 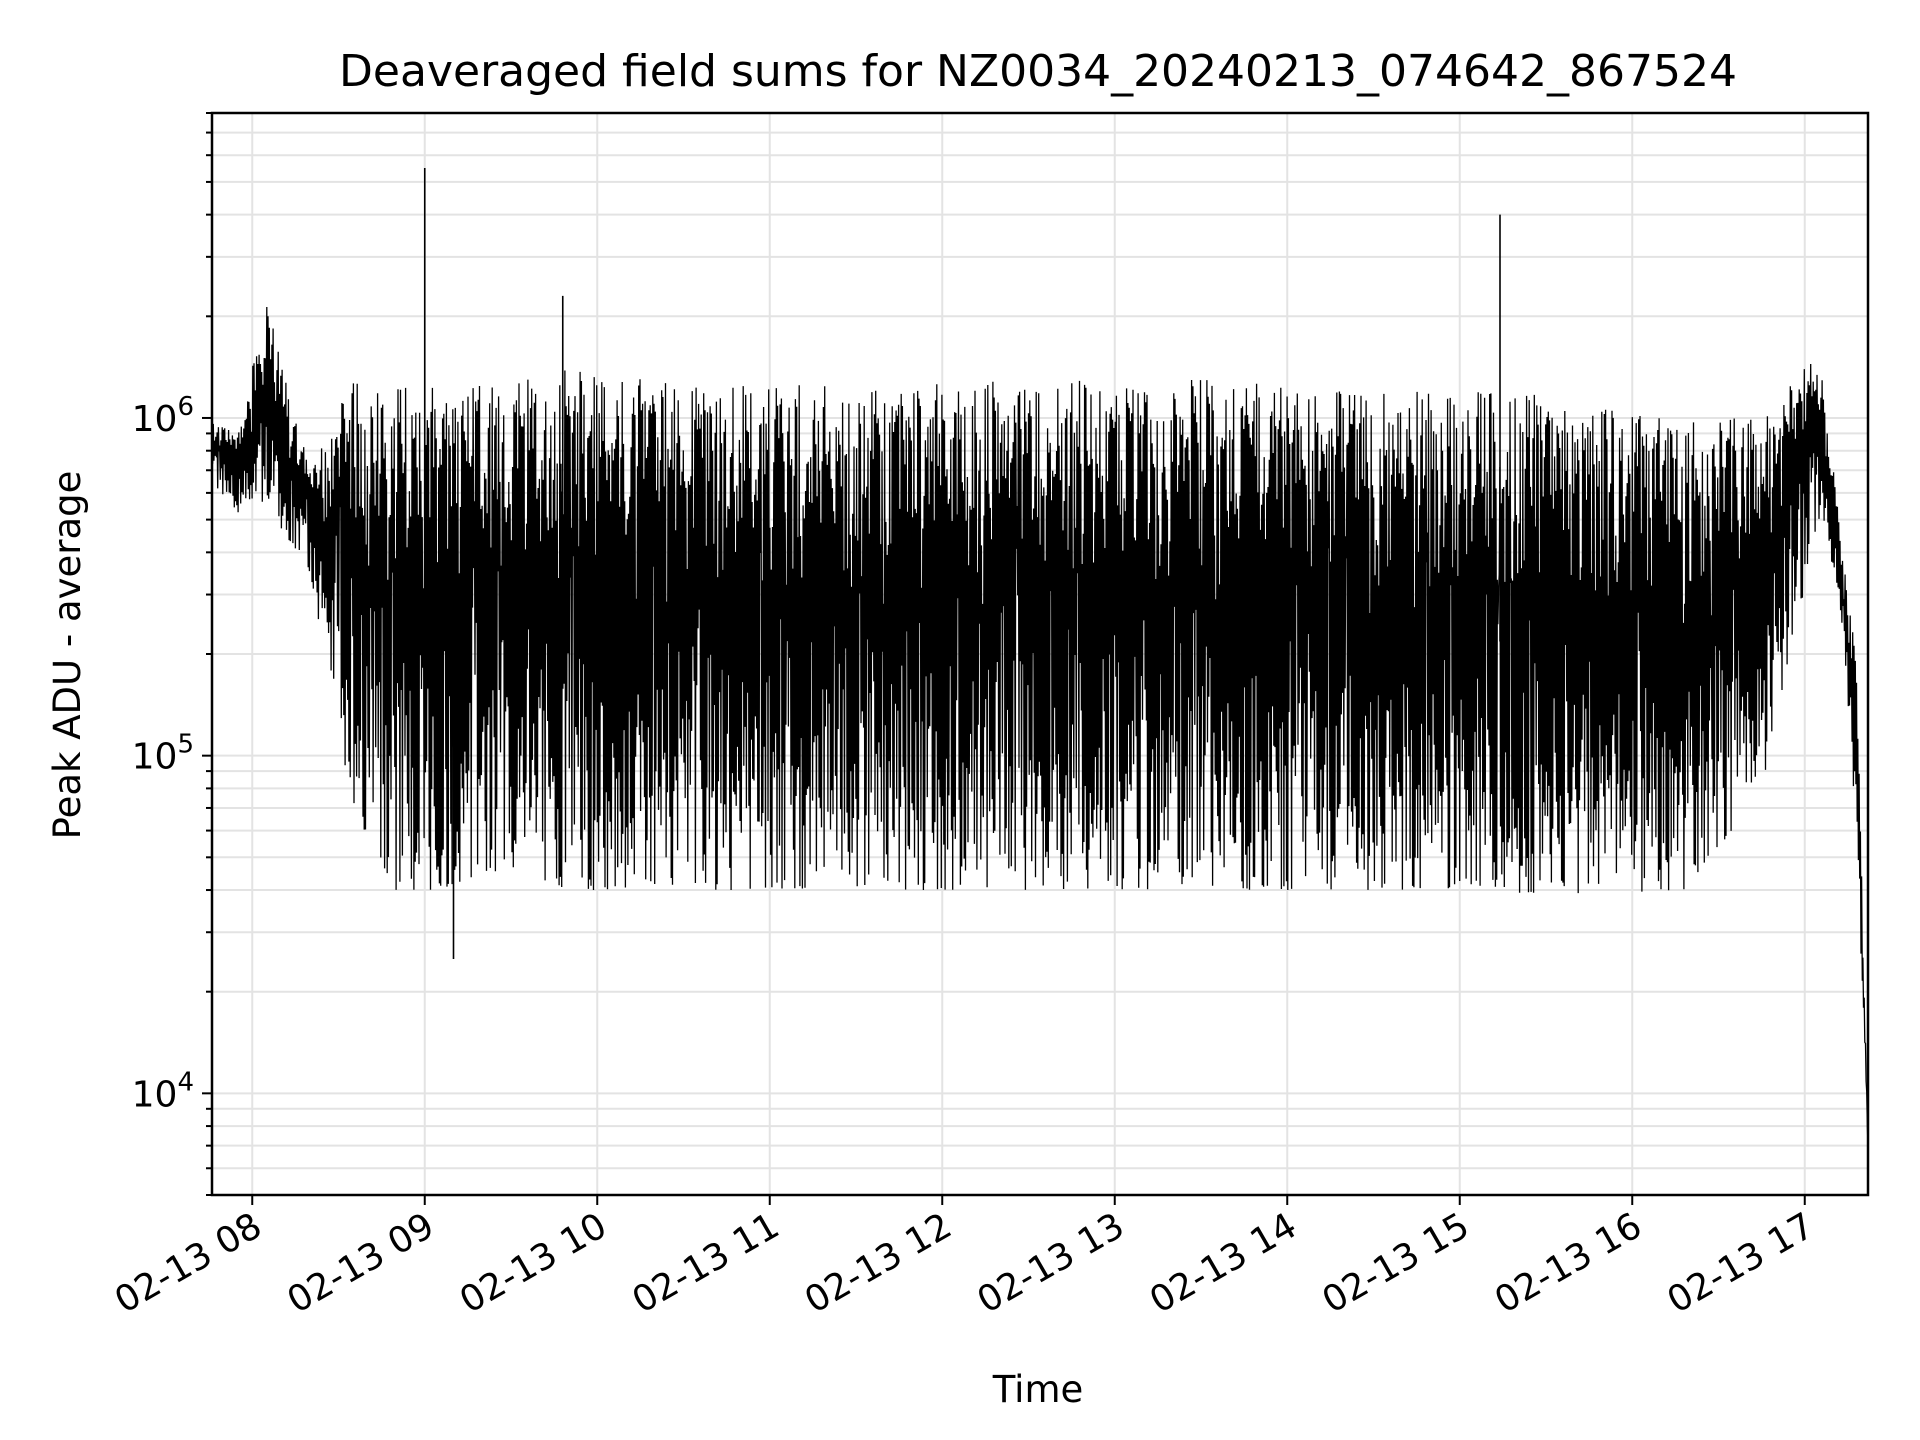 I want to click on y-tick-label: 10⁴, so click(x=163, y=1091).